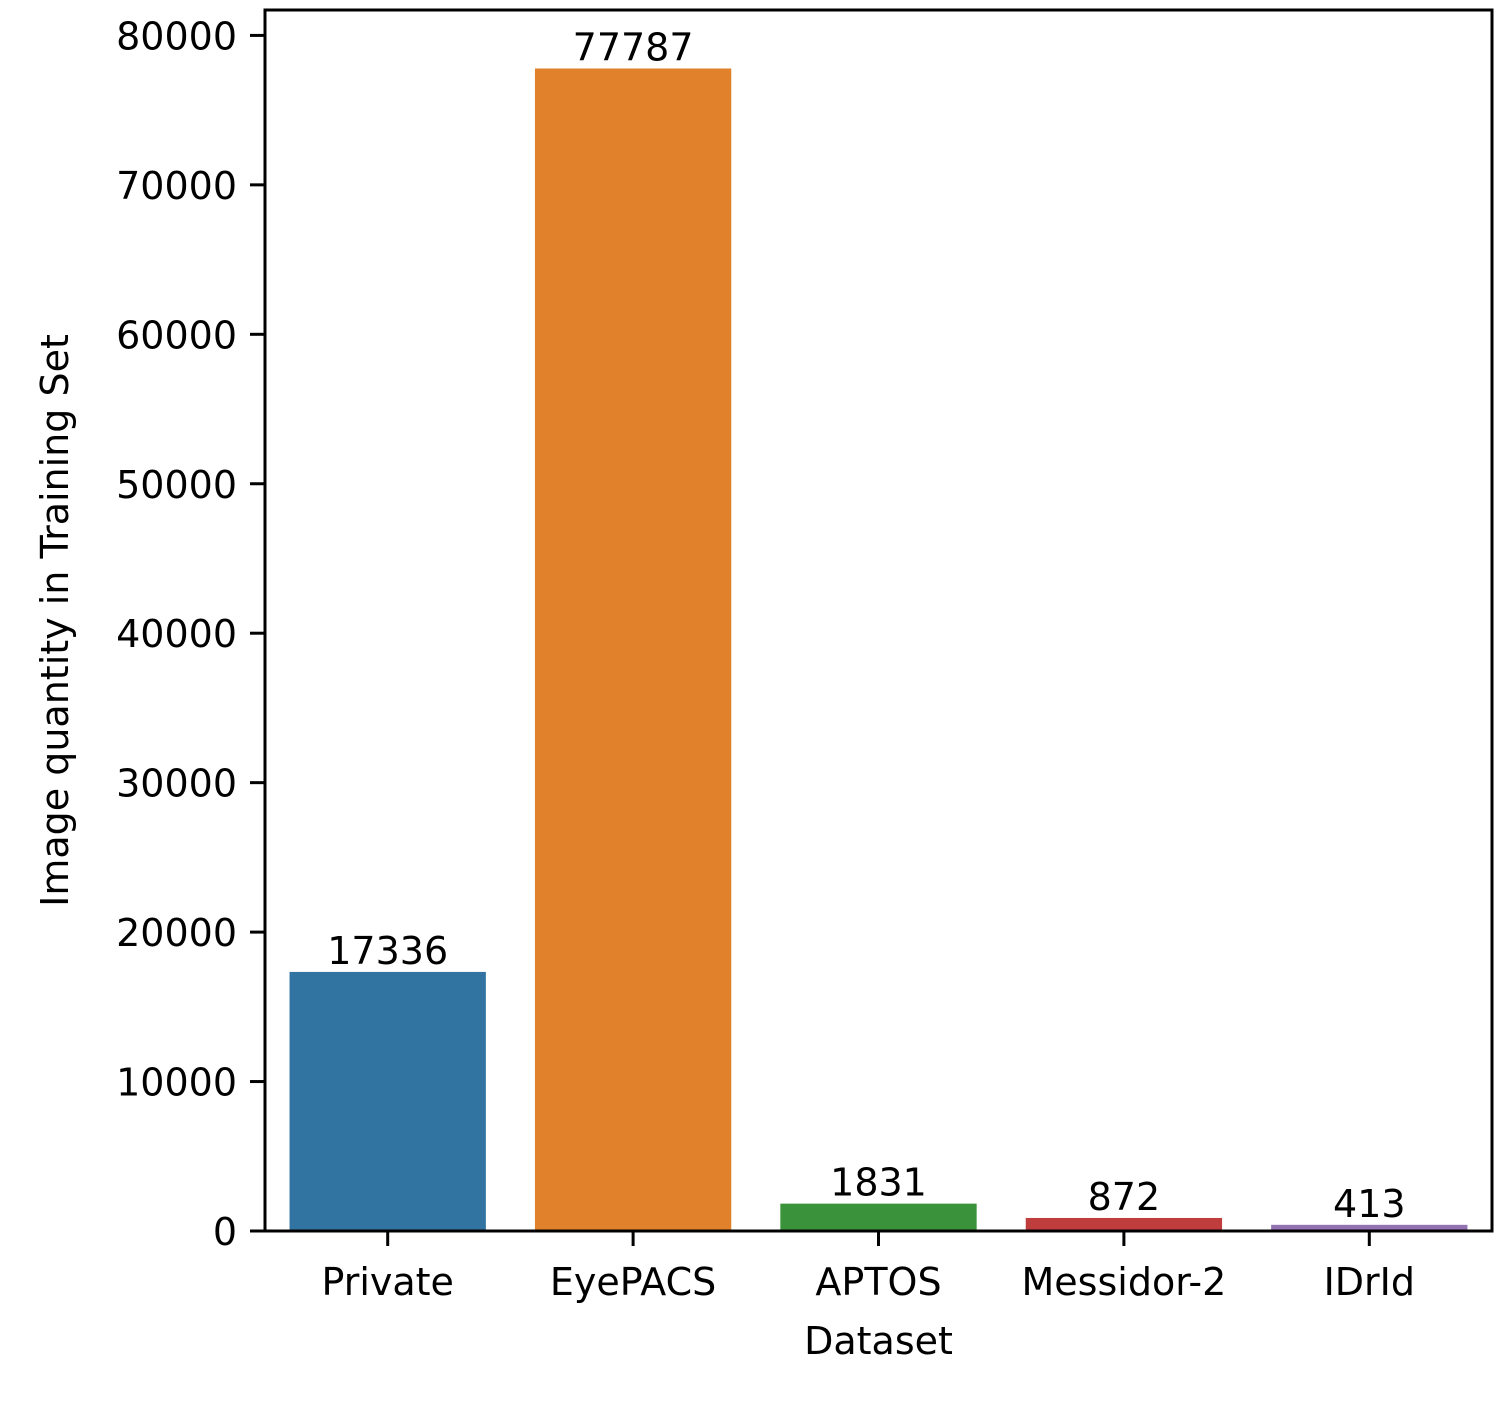 The image size is (1500, 1404). Describe the element at coordinates (176, 634) in the screenshot. I see `y-tick-label: 40000` at that location.